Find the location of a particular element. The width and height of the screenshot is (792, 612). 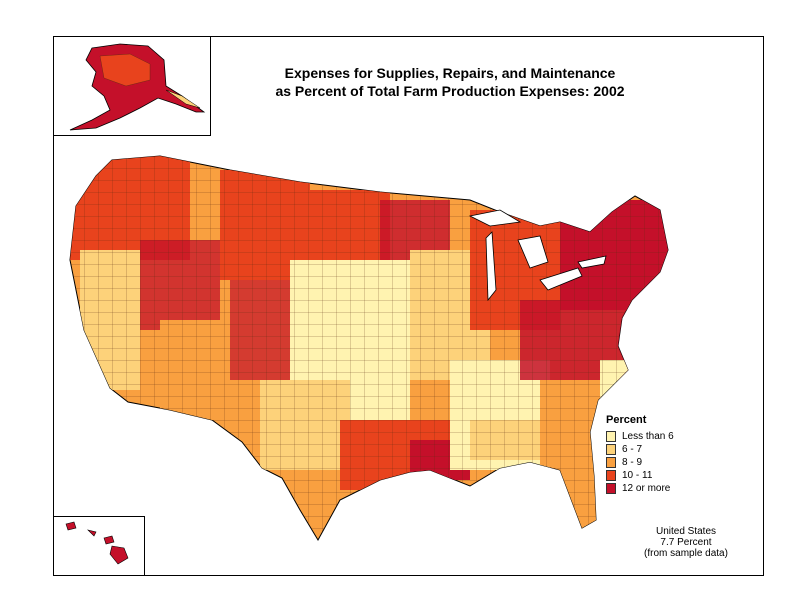

legend-label: 12 or more is located at coordinates (646, 488).